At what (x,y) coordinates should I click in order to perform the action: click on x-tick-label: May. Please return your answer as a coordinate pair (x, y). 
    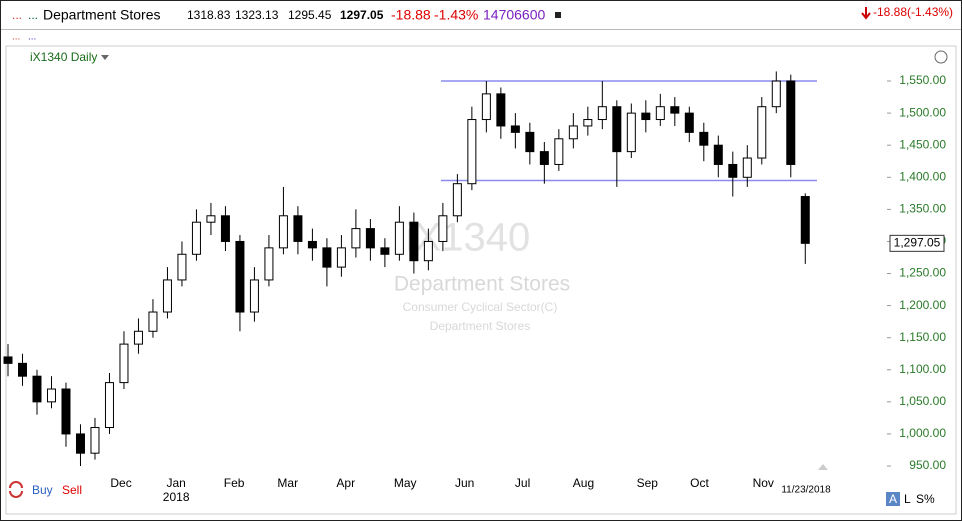
    Looking at the image, I should click on (405, 483).